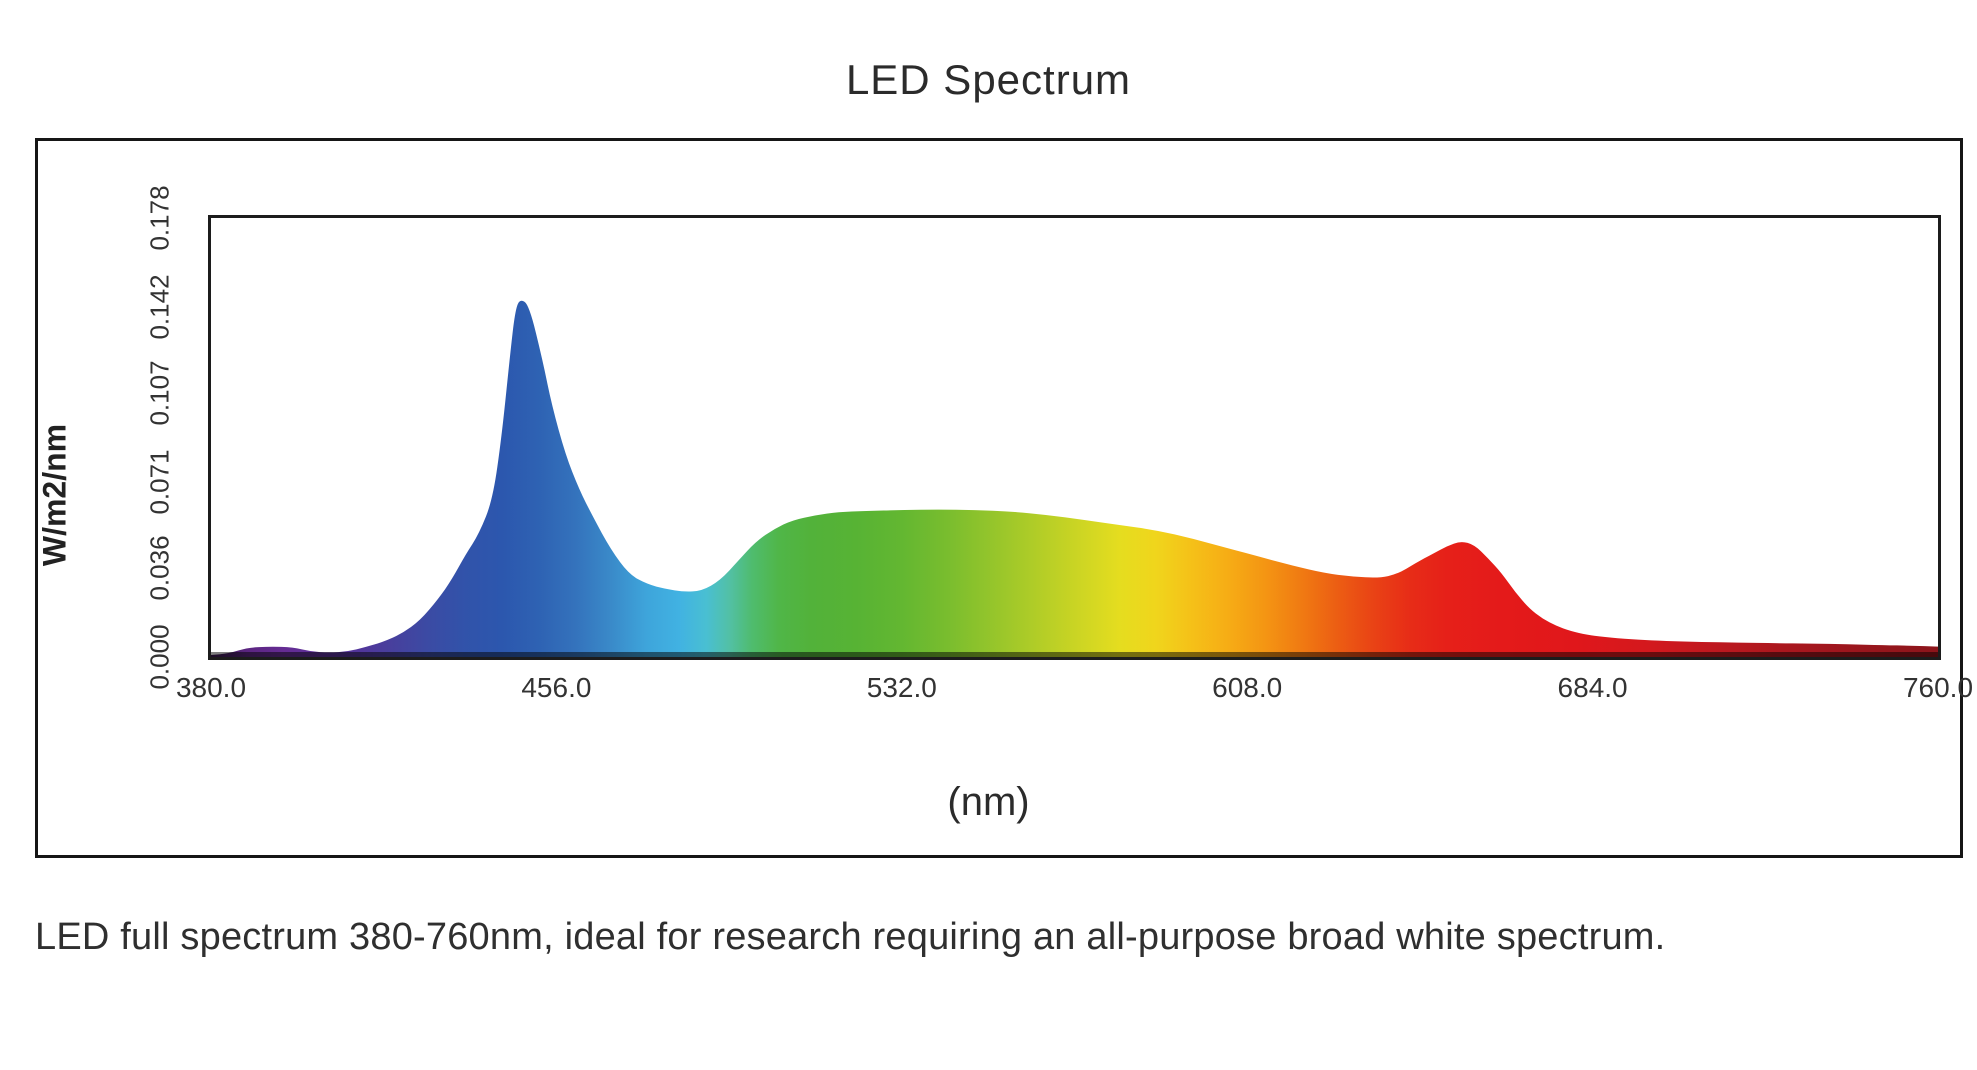  I want to click on y-tick-label: 0.142, so click(159, 307).